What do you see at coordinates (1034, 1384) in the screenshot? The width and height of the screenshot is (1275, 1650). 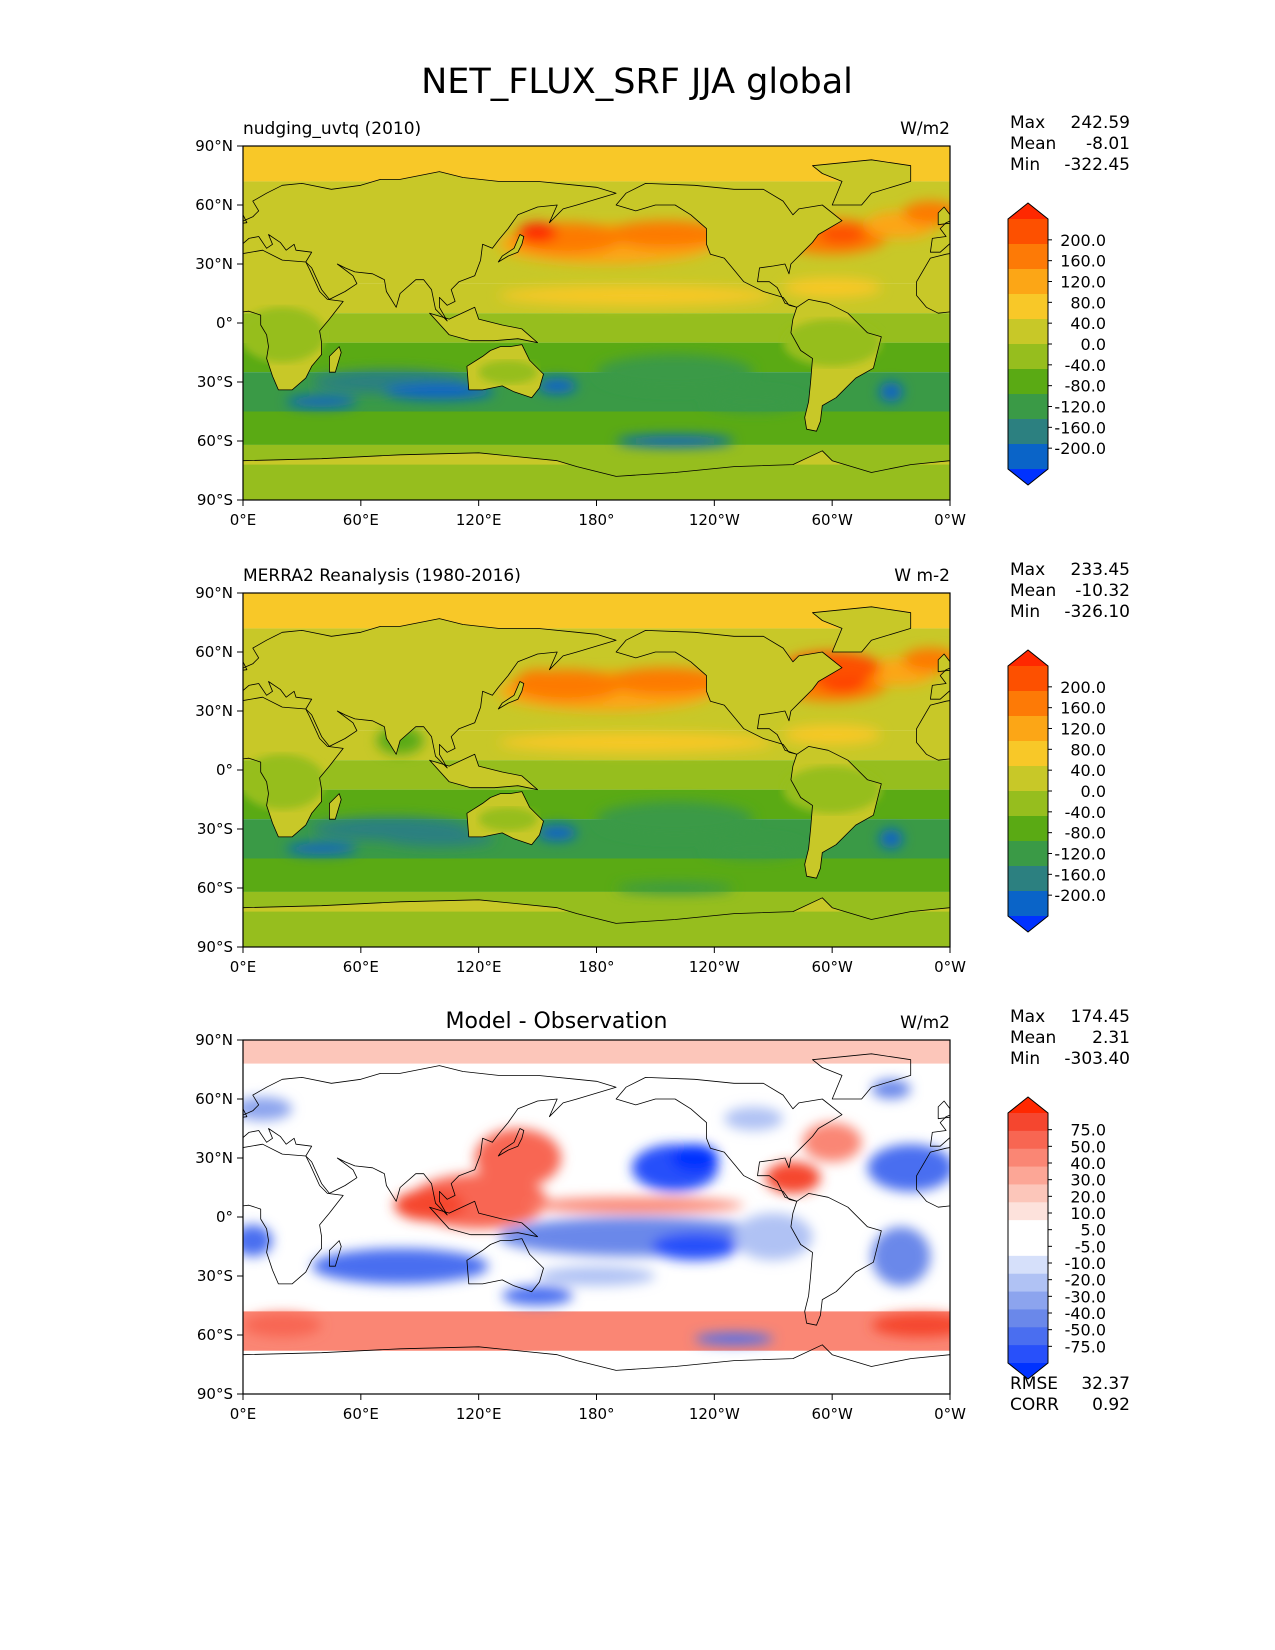 I see `stat-label: RMSE` at bounding box center [1034, 1384].